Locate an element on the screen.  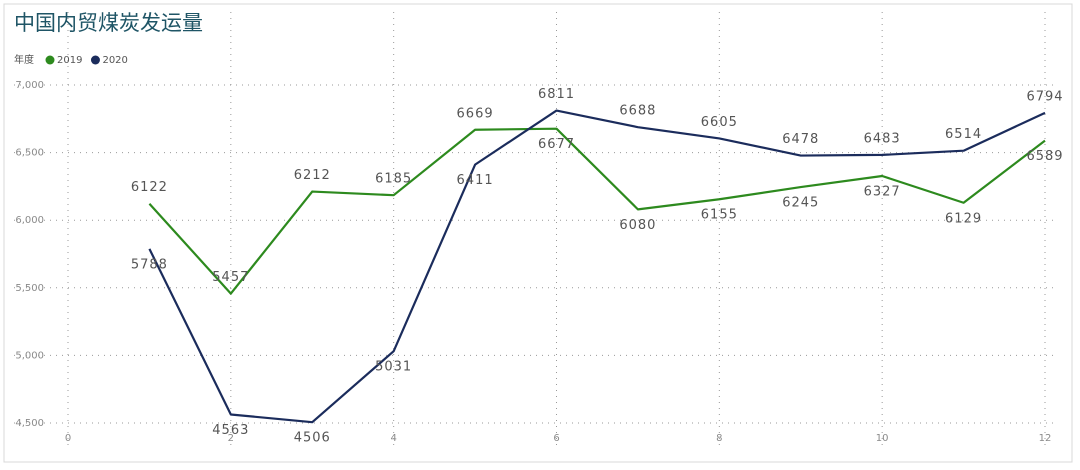
y-tick-label: 5,500 is located at coordinates (29, 288).